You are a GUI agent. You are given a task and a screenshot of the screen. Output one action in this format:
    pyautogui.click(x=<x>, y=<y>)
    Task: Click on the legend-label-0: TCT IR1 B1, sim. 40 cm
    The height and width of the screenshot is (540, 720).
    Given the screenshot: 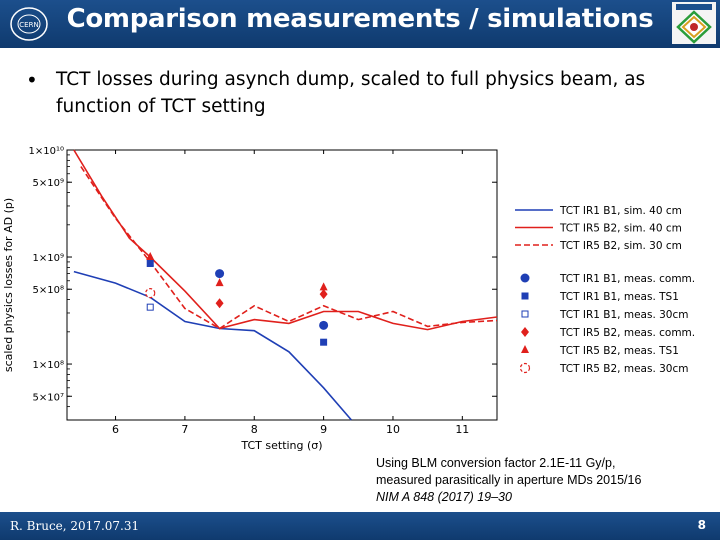 What is the action you would take?
    pyautogui.click(x=620, y=211)
    